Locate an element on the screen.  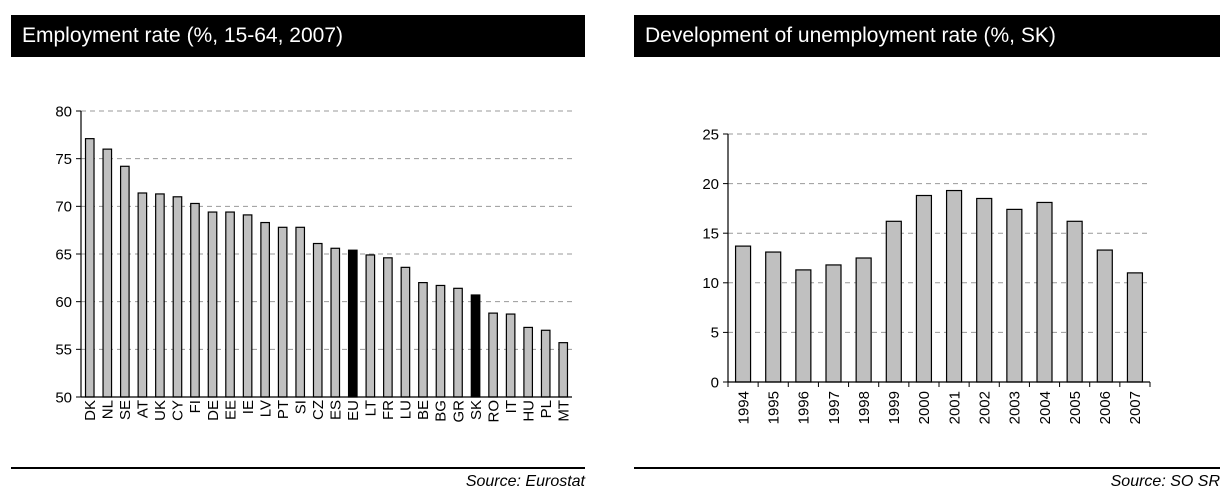
bar-NL is located at coordinates (107, 273).